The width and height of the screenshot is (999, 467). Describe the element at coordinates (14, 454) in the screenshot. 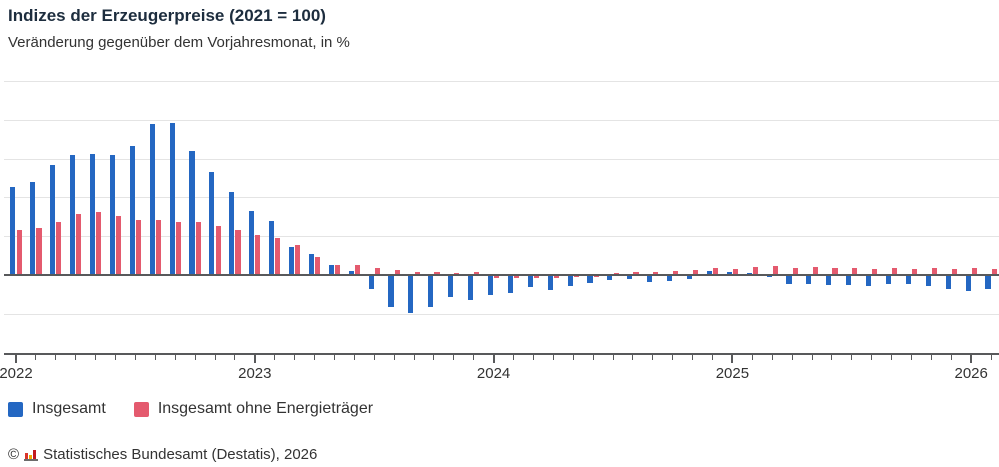

I see `copyright-symbol: ©` at that location.